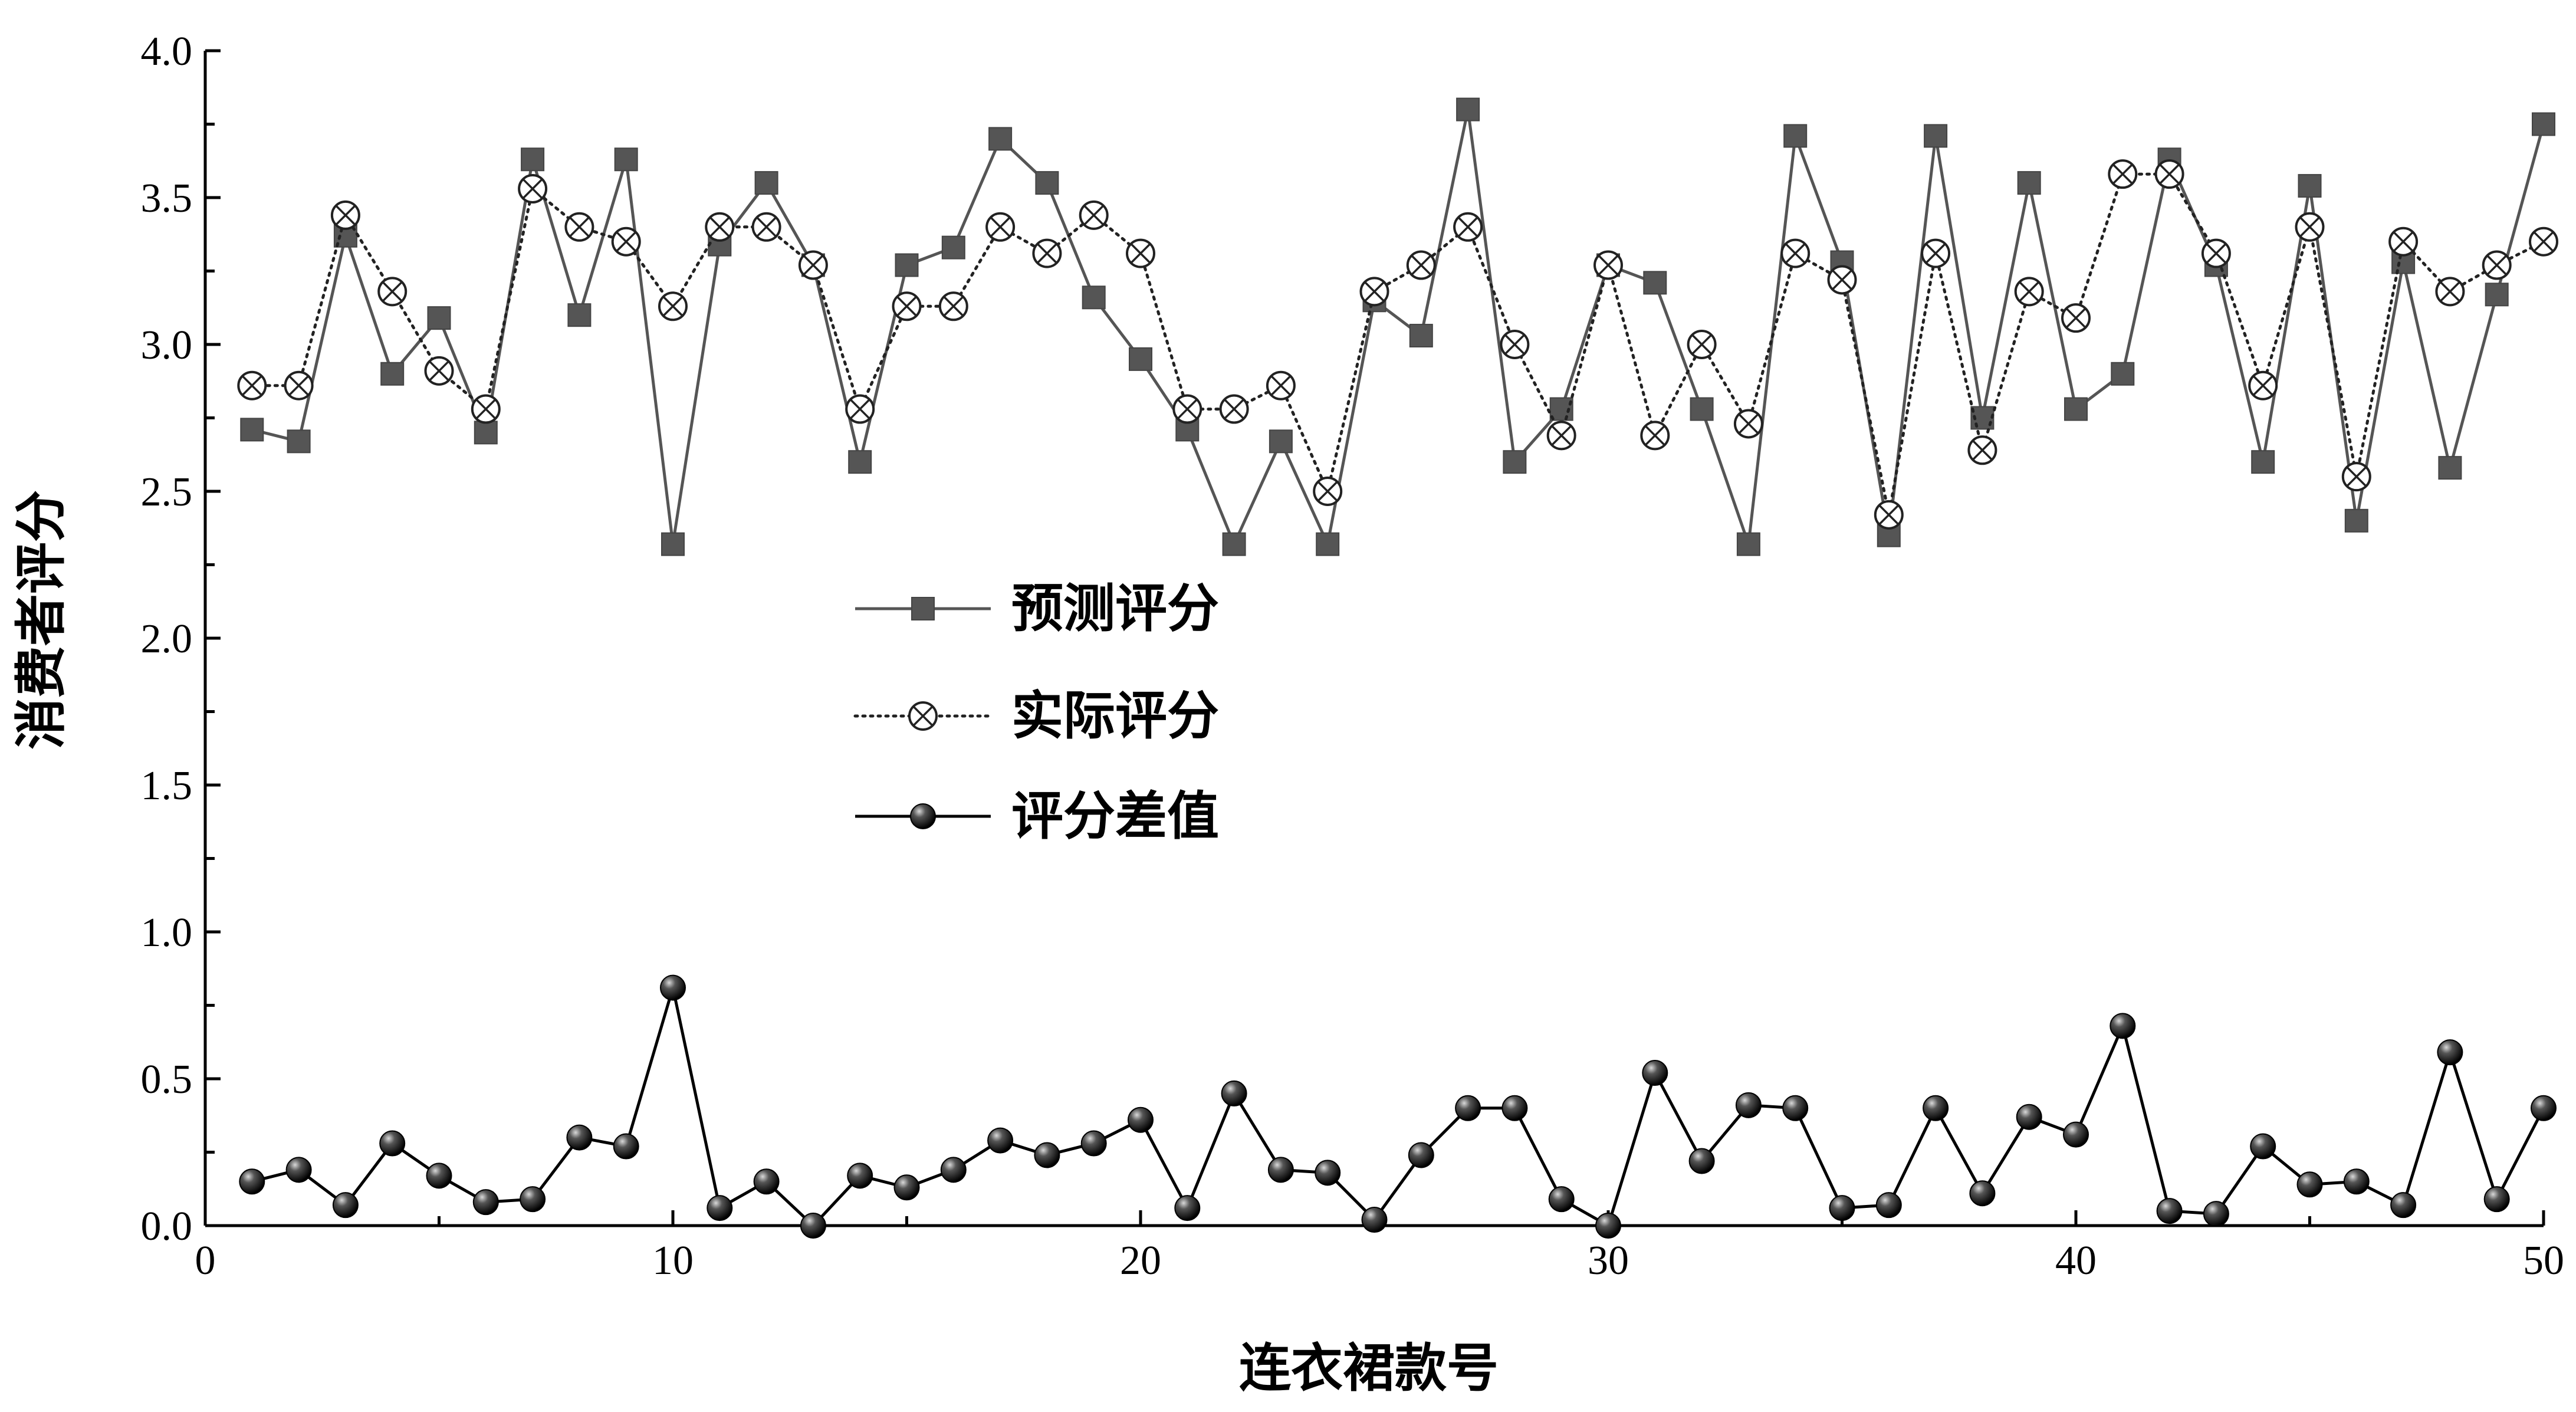 This screenshot has width=2576, height=1412. Describe the element at coordinates (41, 620) in the screenshot. I see `y-axis-label: 消费者评分` at that location.